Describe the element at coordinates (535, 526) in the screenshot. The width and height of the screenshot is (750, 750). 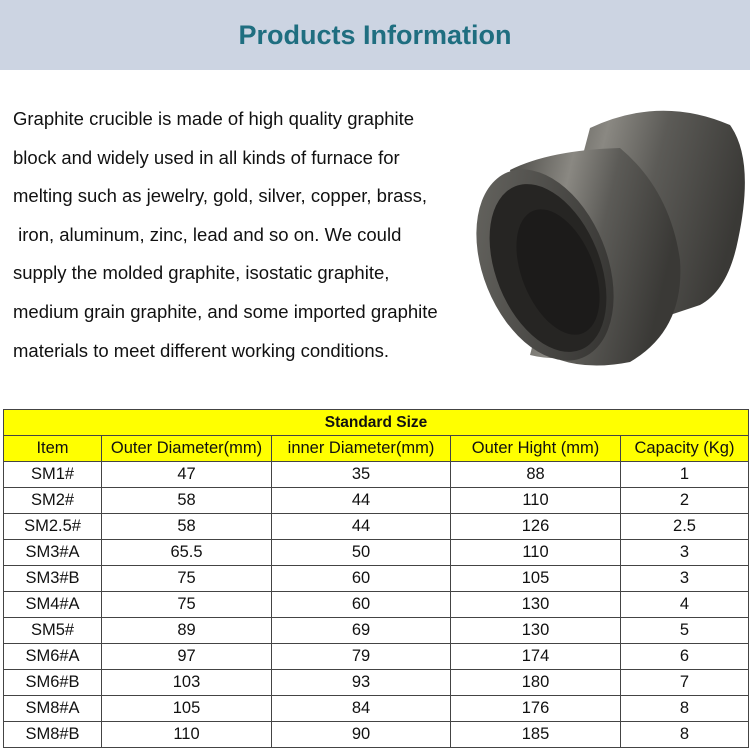
I see `table-cell: 126` at that location.